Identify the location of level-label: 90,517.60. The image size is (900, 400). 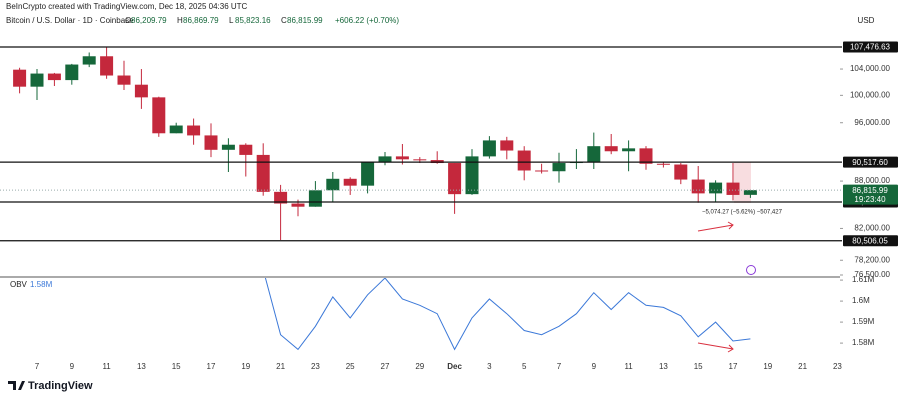
(870, 162).